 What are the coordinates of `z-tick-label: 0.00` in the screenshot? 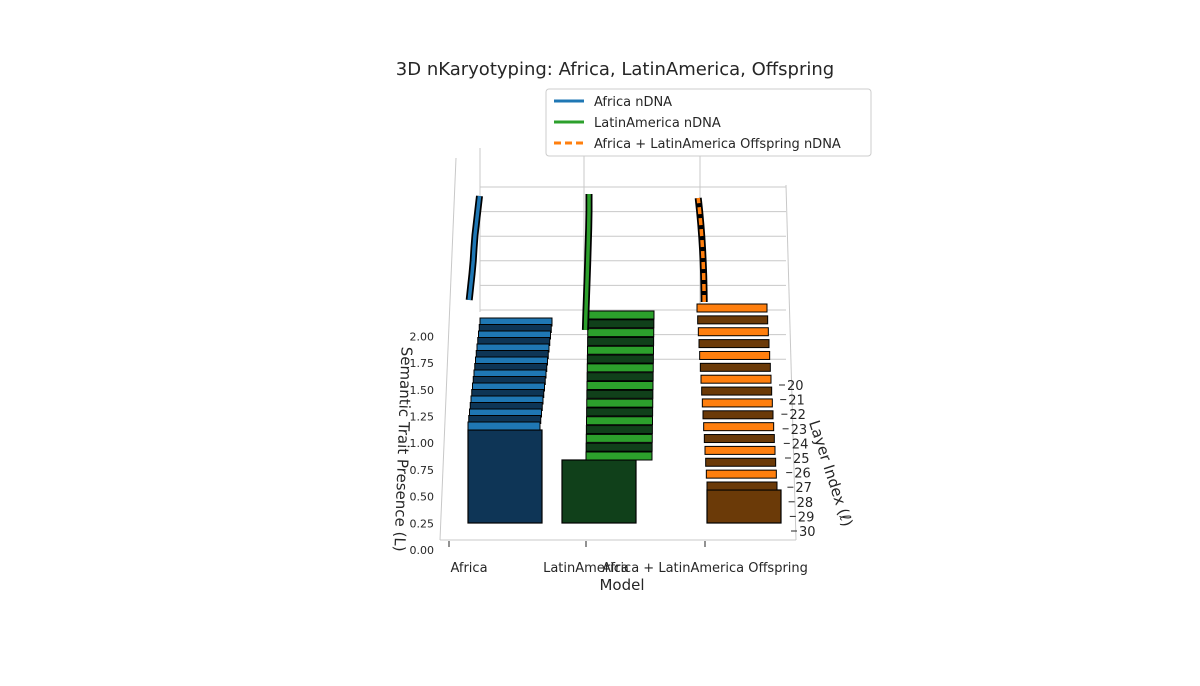 It's located at (422, 550).